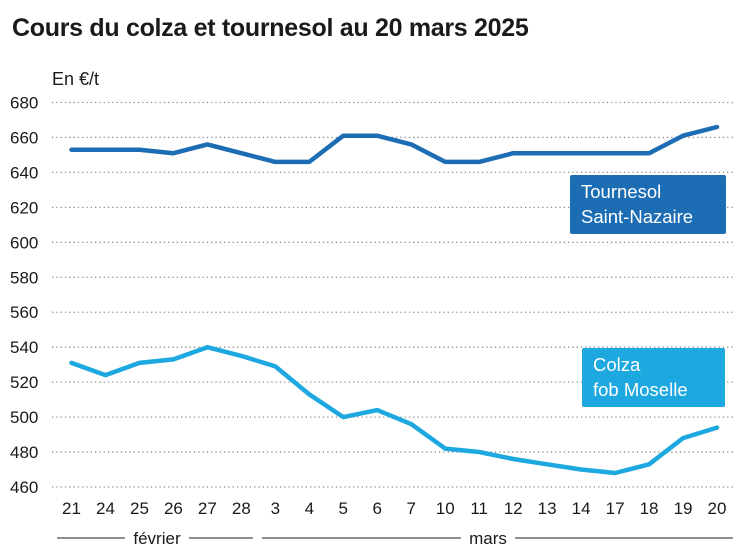  What do you see at coordinates (24, 296) in the screenshot?
I see `y-axis-tick-labels: 680 660 640 620 600 580 560 540 520 500 480 460` at bounding box center [24, 296].